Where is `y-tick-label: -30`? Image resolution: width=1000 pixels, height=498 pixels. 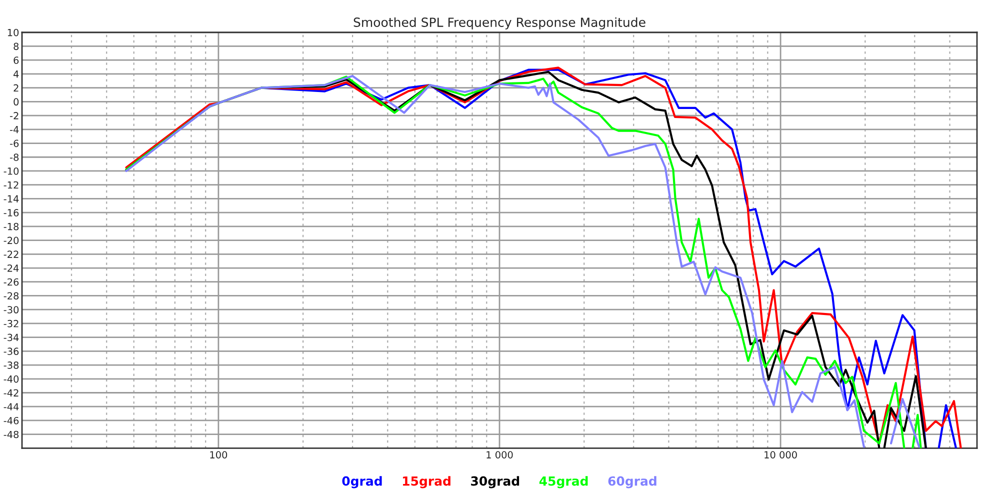
y-tick-label: -30 is located at coordinates (11, 310).